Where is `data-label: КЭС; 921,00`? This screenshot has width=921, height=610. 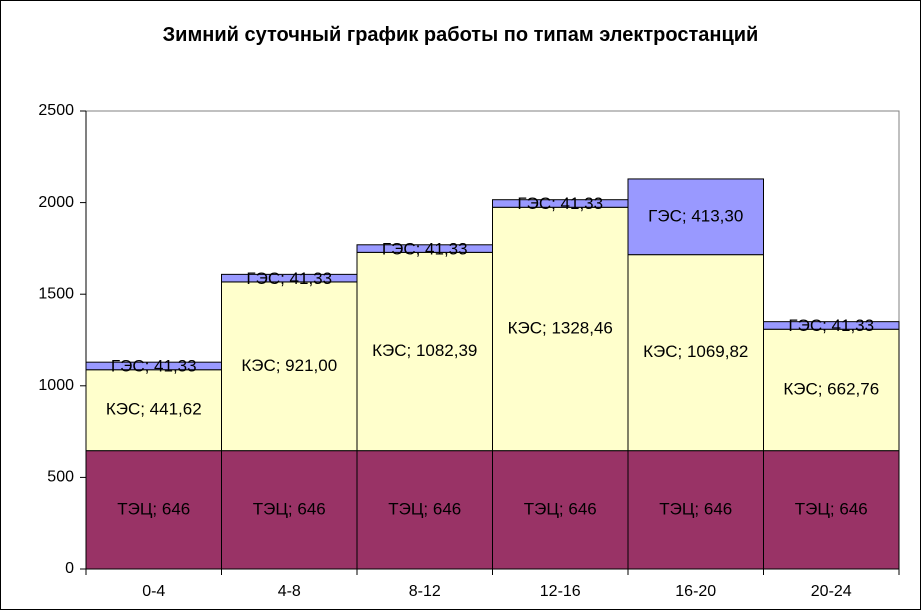
data-label: КЭС; 921,00 is located at coordinates (289, 365).